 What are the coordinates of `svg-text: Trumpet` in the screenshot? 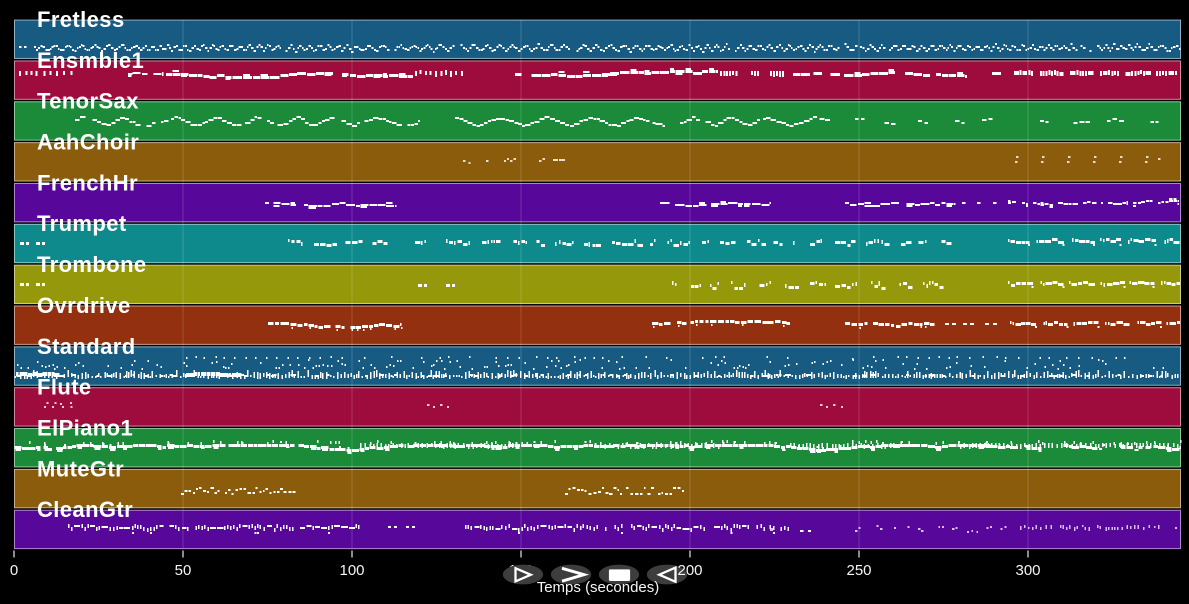 It's located at (82, 223).